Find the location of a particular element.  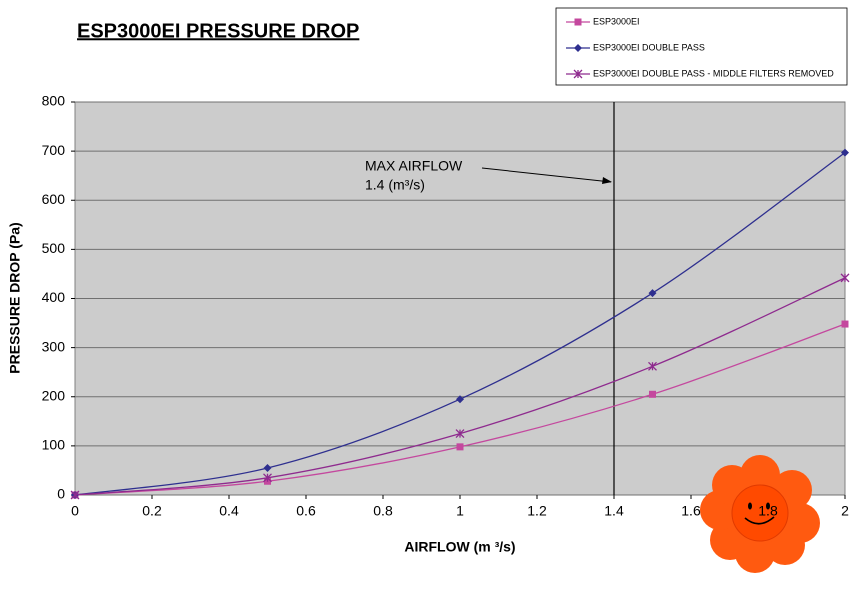

y-tick-label: 200 is located at coordinates (54, 395).